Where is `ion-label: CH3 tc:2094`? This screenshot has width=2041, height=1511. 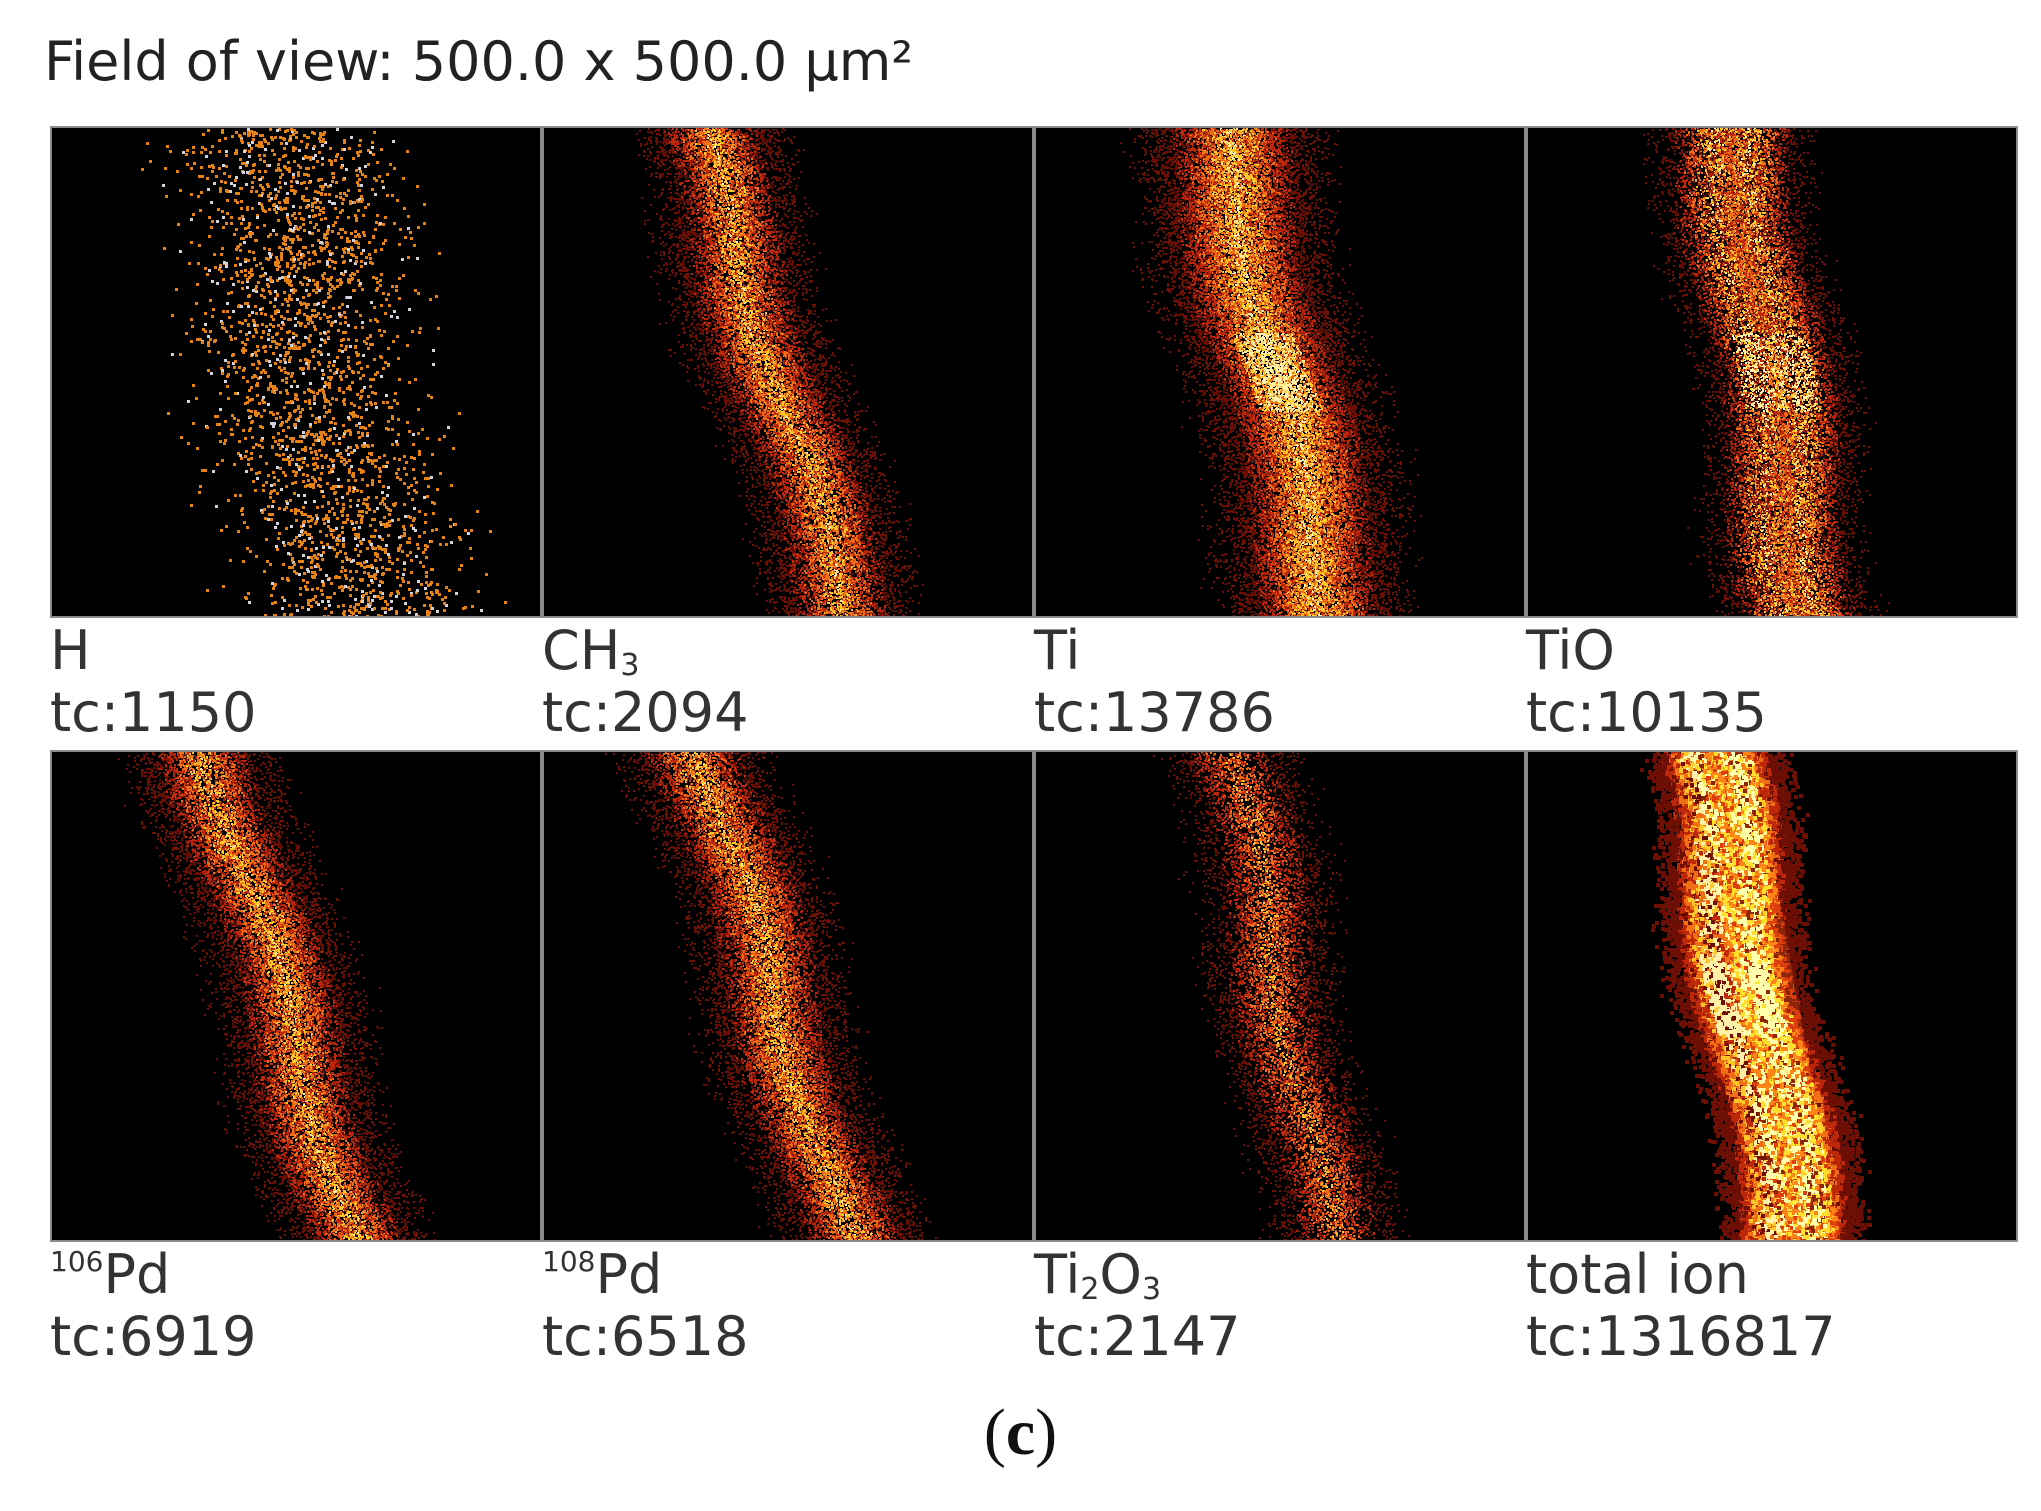
ion-label: CH3 tc:2094 is located at coordinates (645, 682).